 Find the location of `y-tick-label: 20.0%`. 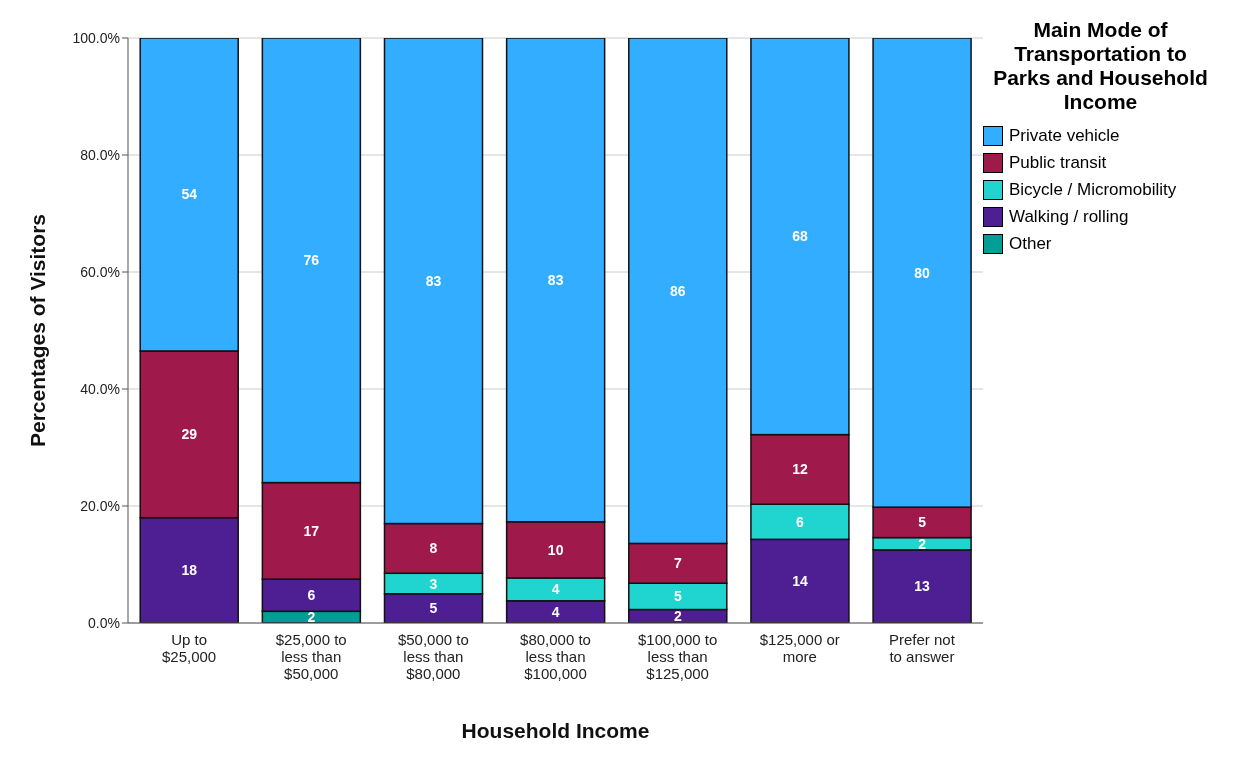

y-tick-label: 20.0% is located at coordinates (100, 505).